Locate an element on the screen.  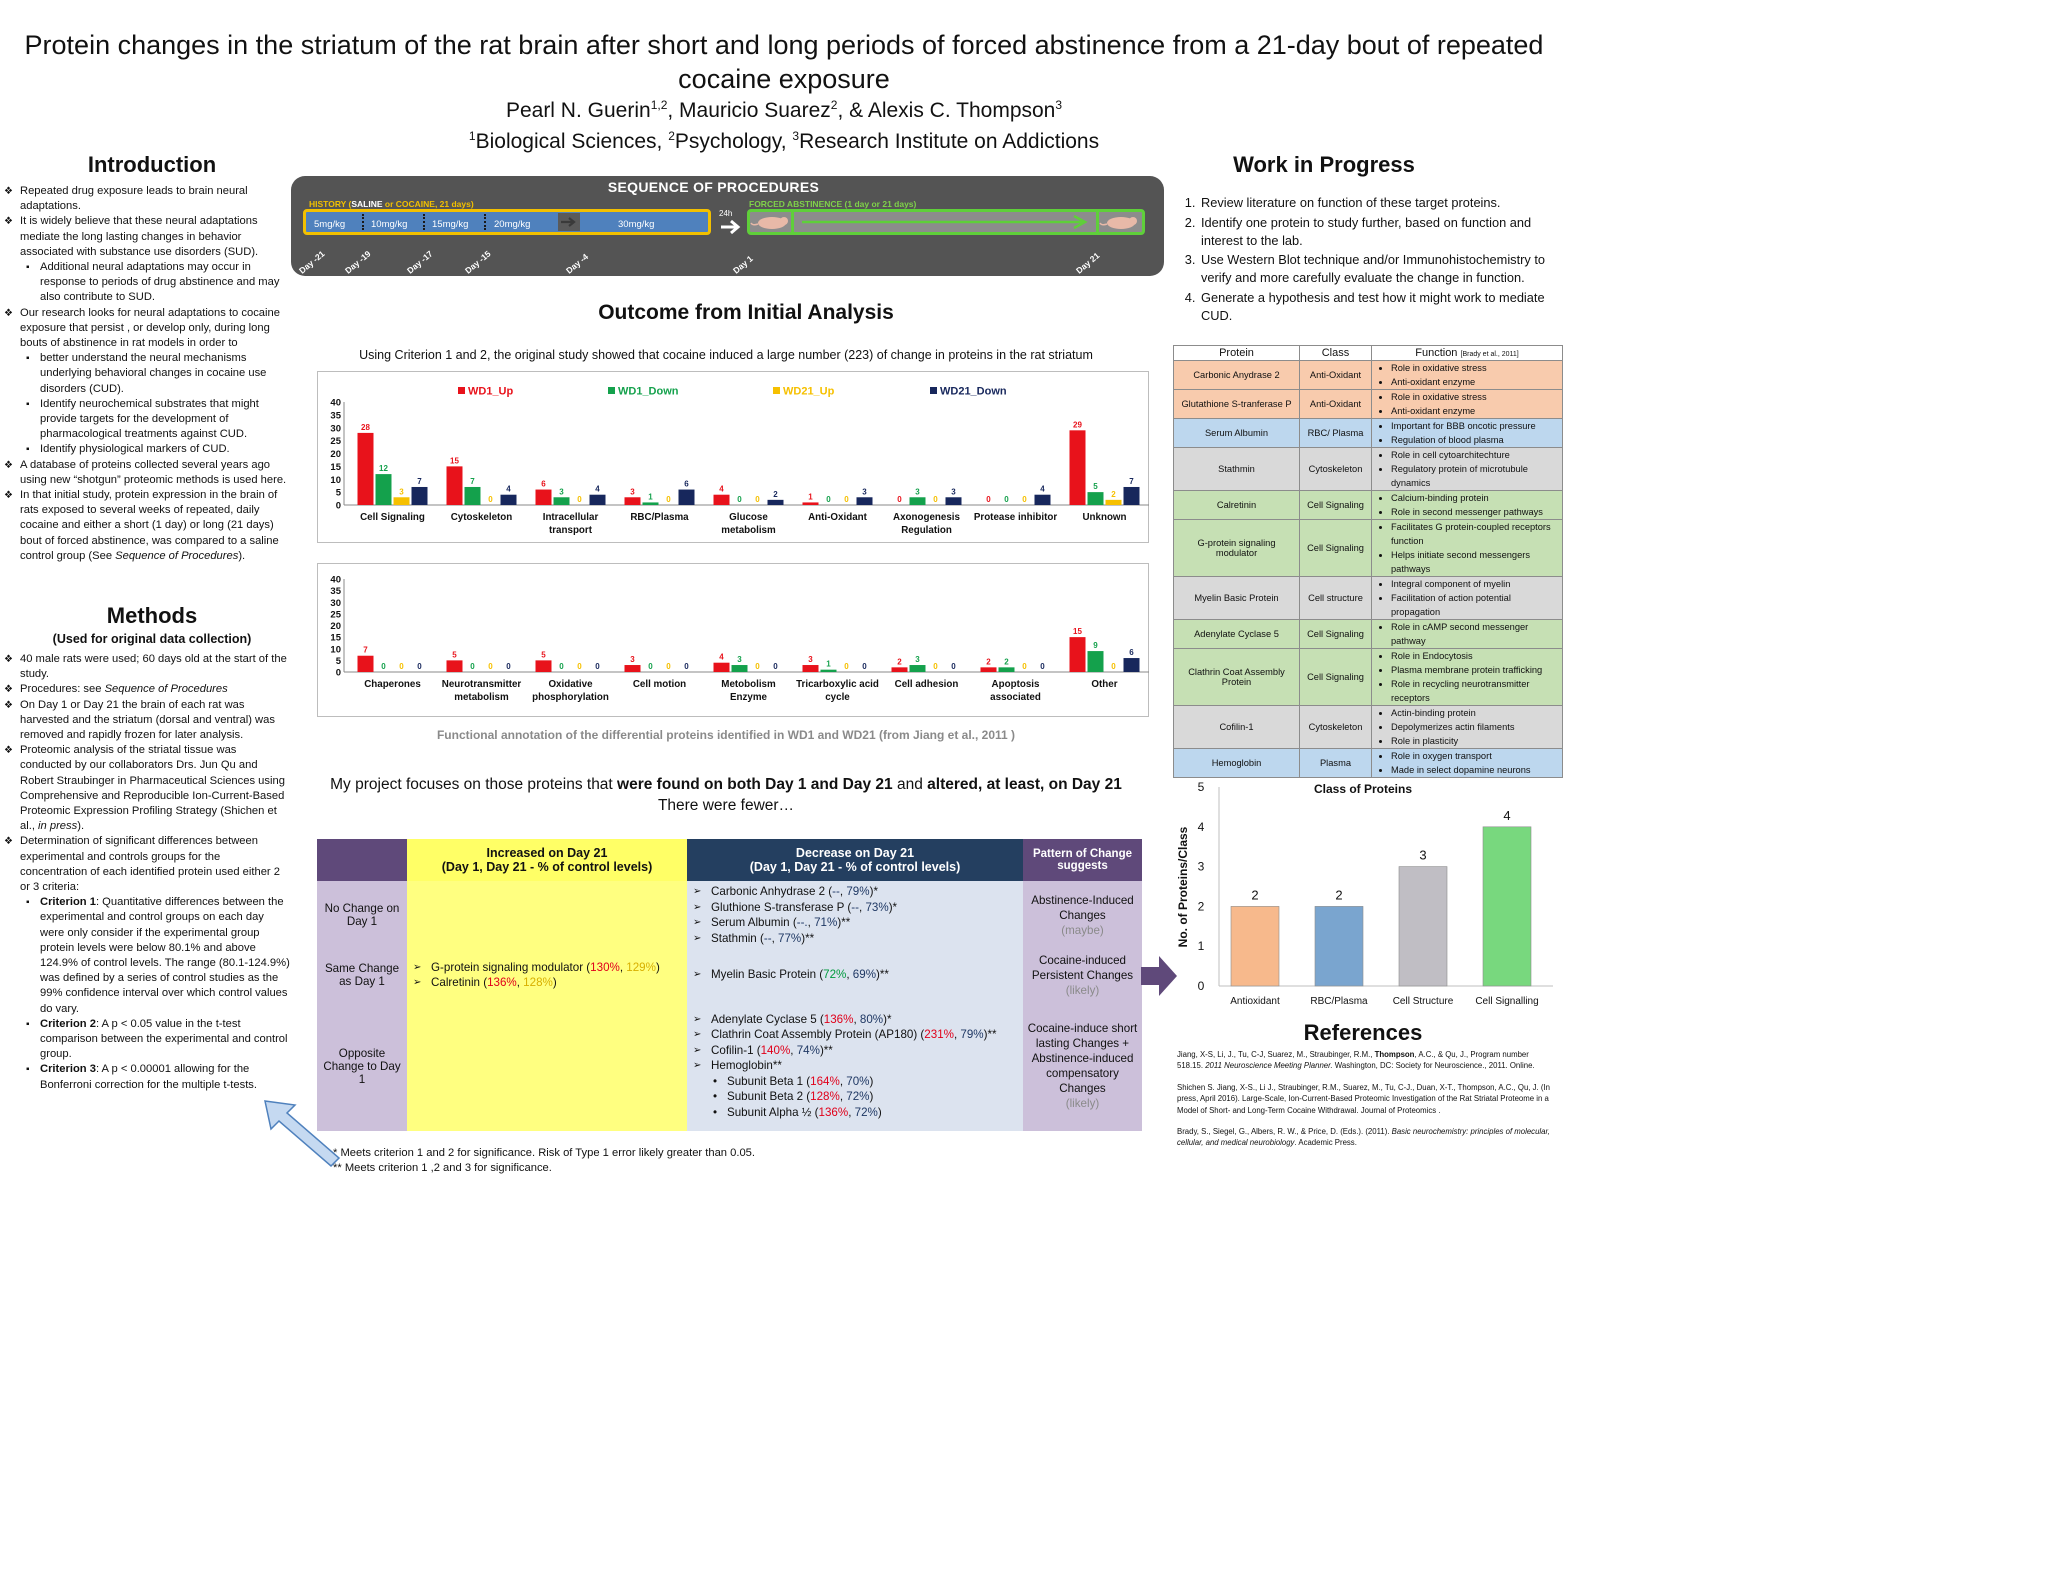
protein-change-item: Adenylate Cyclase 5 (136%, 80%)* is located at coordinates (855, 1020).